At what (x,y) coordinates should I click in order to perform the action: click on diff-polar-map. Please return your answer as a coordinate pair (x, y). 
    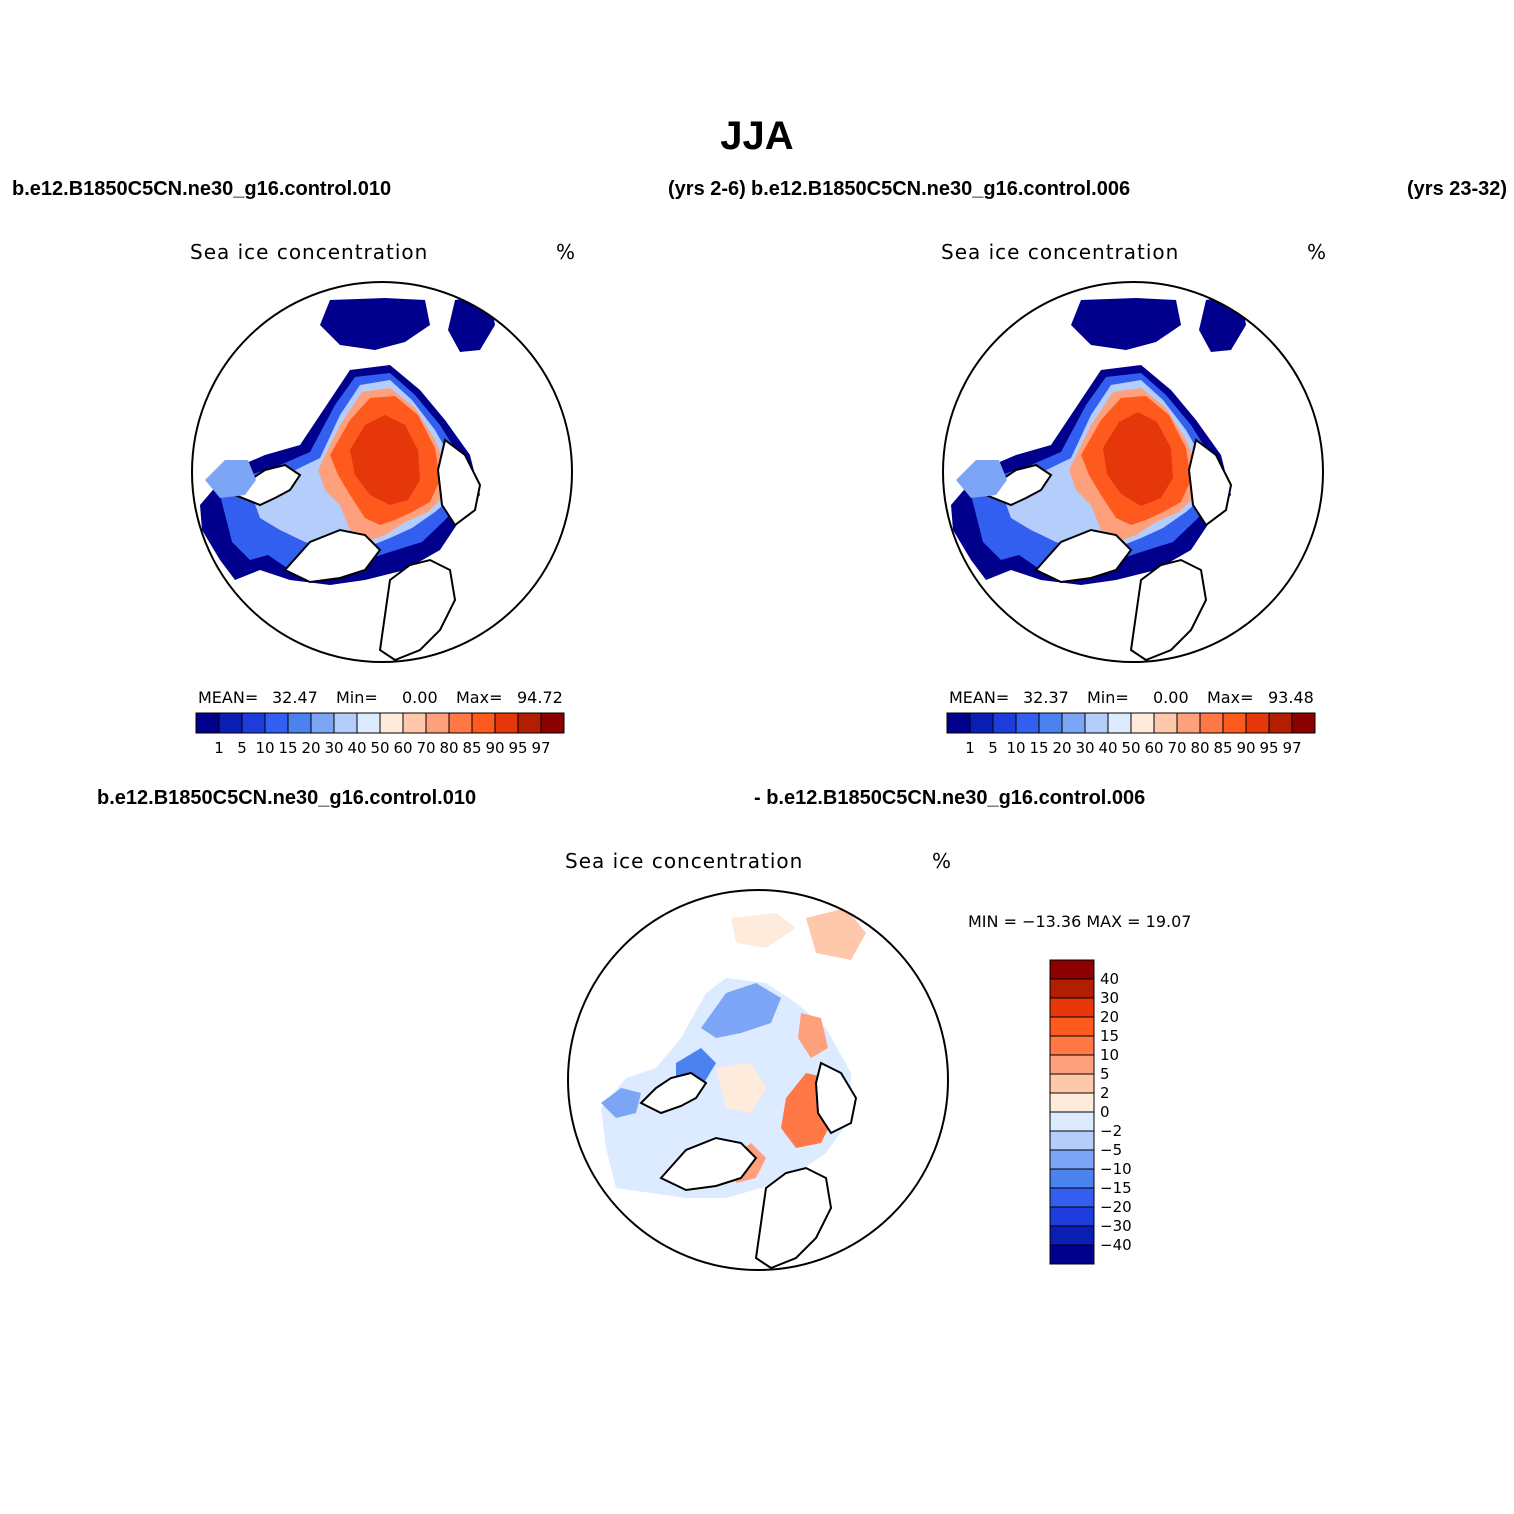
    Looking at the image, I should click on (758, 1080).